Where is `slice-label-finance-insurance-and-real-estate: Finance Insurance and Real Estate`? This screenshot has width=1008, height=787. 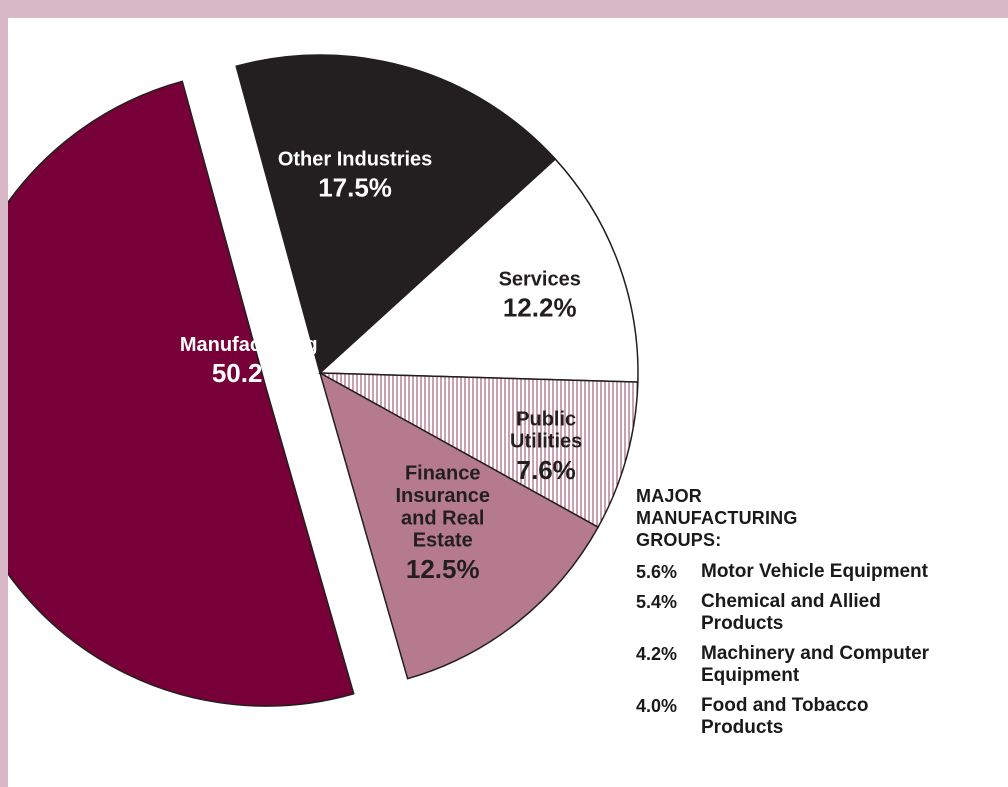
slice-label-finance-insurance-and-real-estate: Finance Insurance and Real Estate is located at coordinates (442, 507).